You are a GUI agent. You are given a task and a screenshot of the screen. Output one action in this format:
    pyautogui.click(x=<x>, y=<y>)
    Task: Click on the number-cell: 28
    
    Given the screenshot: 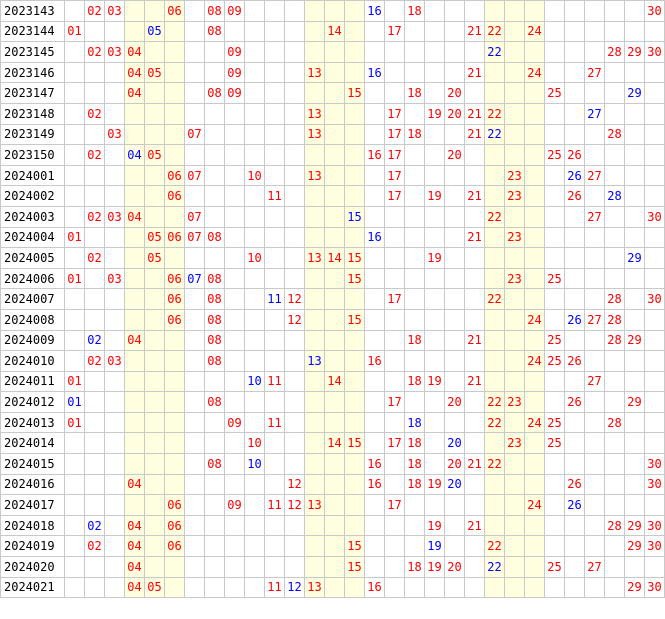 What is the action you would take?
    pyautogui.click(x=614, y=299)
    